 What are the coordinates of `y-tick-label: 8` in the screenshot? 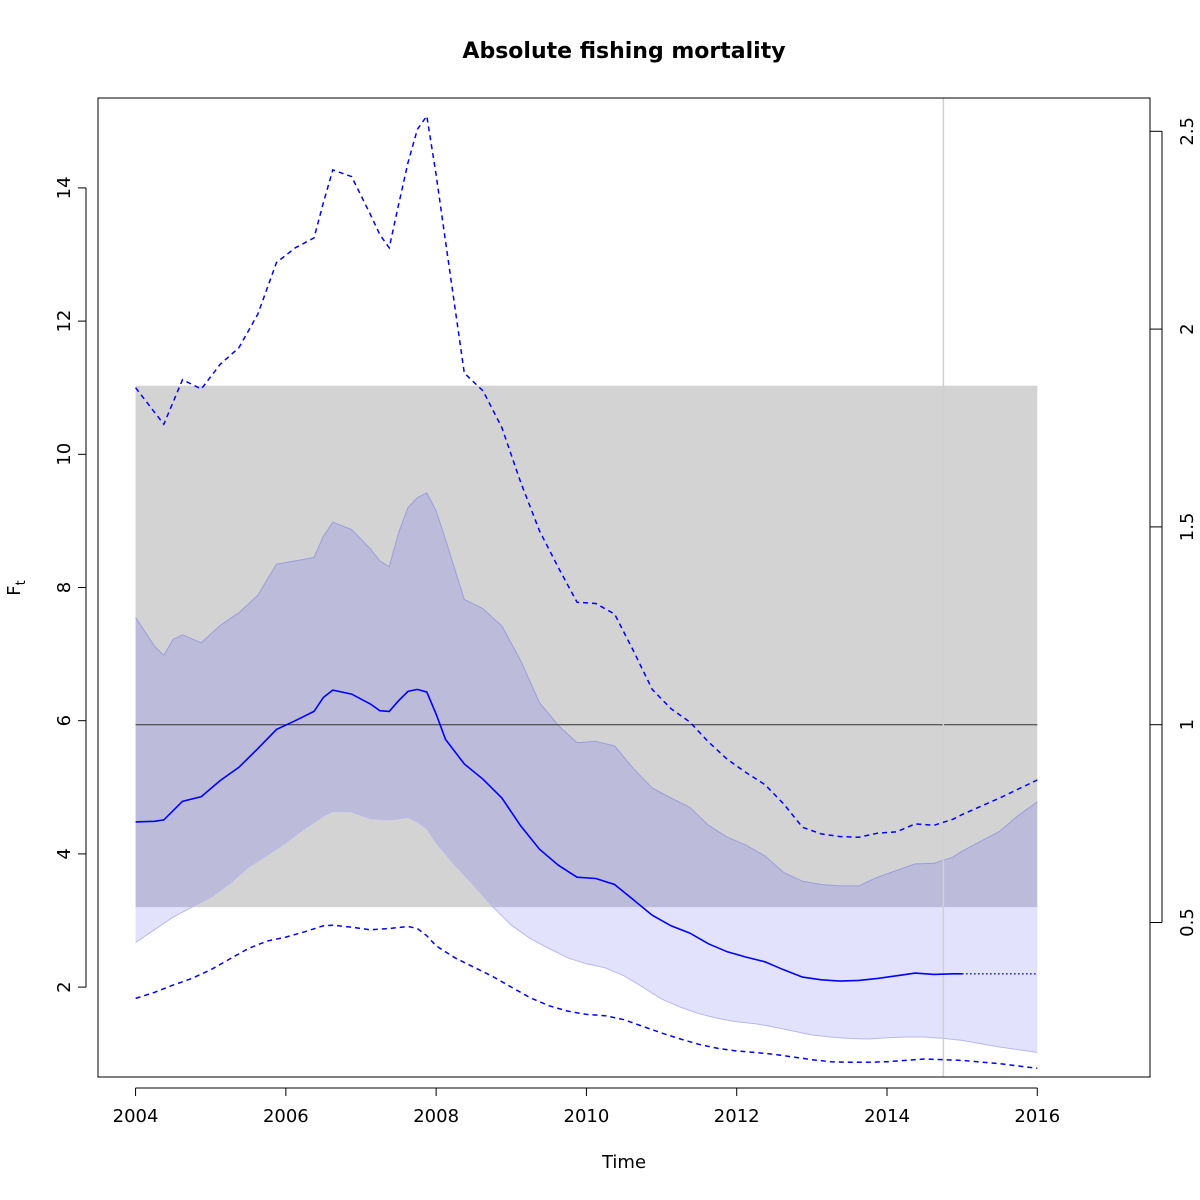 It's located at (64, 587).